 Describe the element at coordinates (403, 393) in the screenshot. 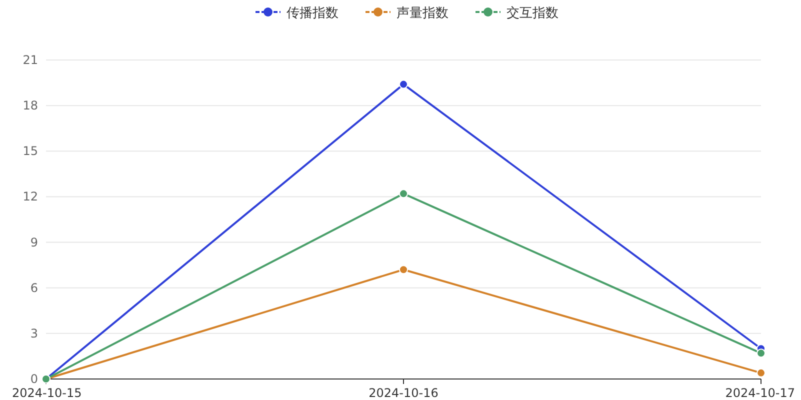

I see `x-tick-label: 2024-10-16` at that location.